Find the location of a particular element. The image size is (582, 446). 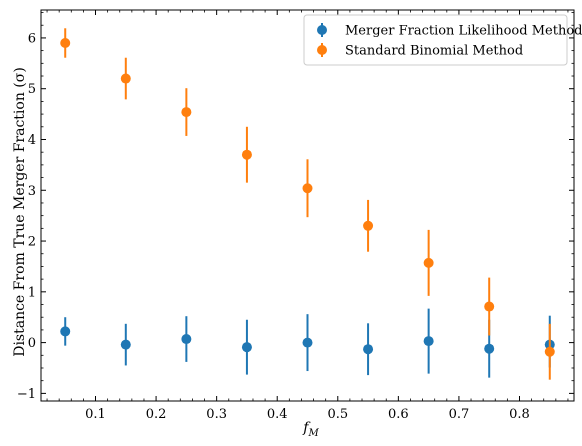

x-tick-label: 0.4 is located at coordinates (277, 414).